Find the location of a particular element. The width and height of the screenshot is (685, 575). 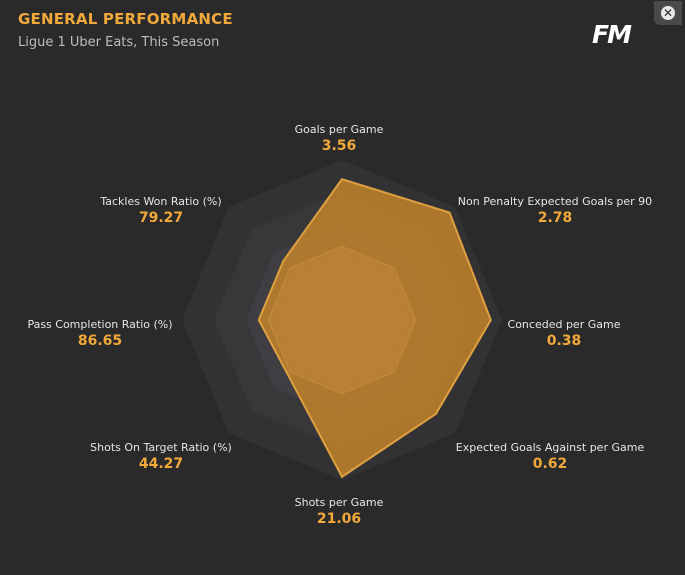

metric-label: Non Penalty Expected Goals per 90 is located at coordinates (555, 201).